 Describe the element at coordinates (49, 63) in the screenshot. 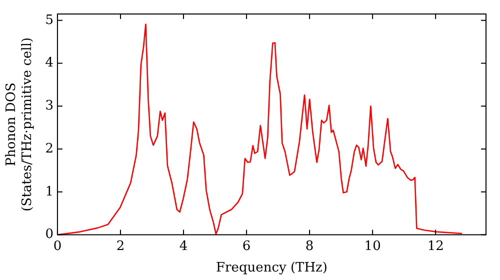

I see `y-tick-label: 4` at that location.